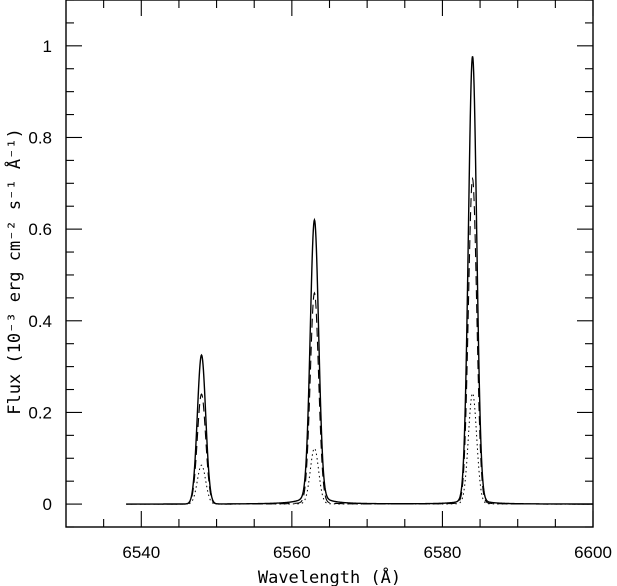  Describe the element at coordinates (40, 229) in the screenshot. I see `y-tick-label: 0.6` at that location.